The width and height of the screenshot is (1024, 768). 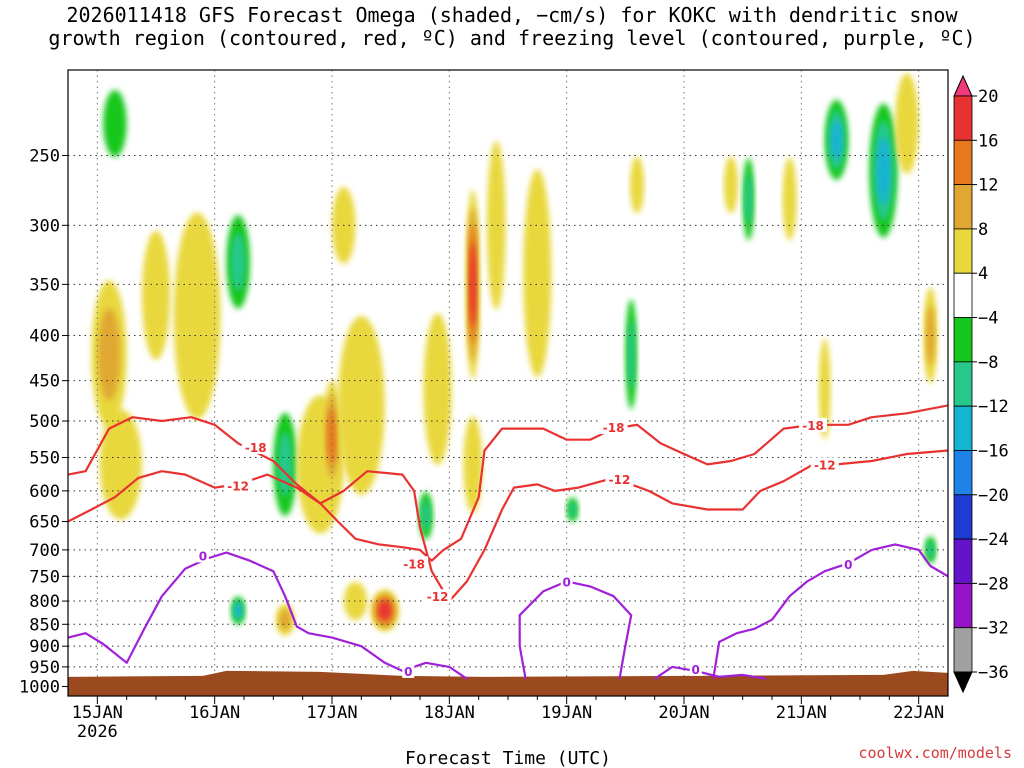 I want to click on x-tick-sublabel-15JAN: 2026, so click(x=97, y=732).